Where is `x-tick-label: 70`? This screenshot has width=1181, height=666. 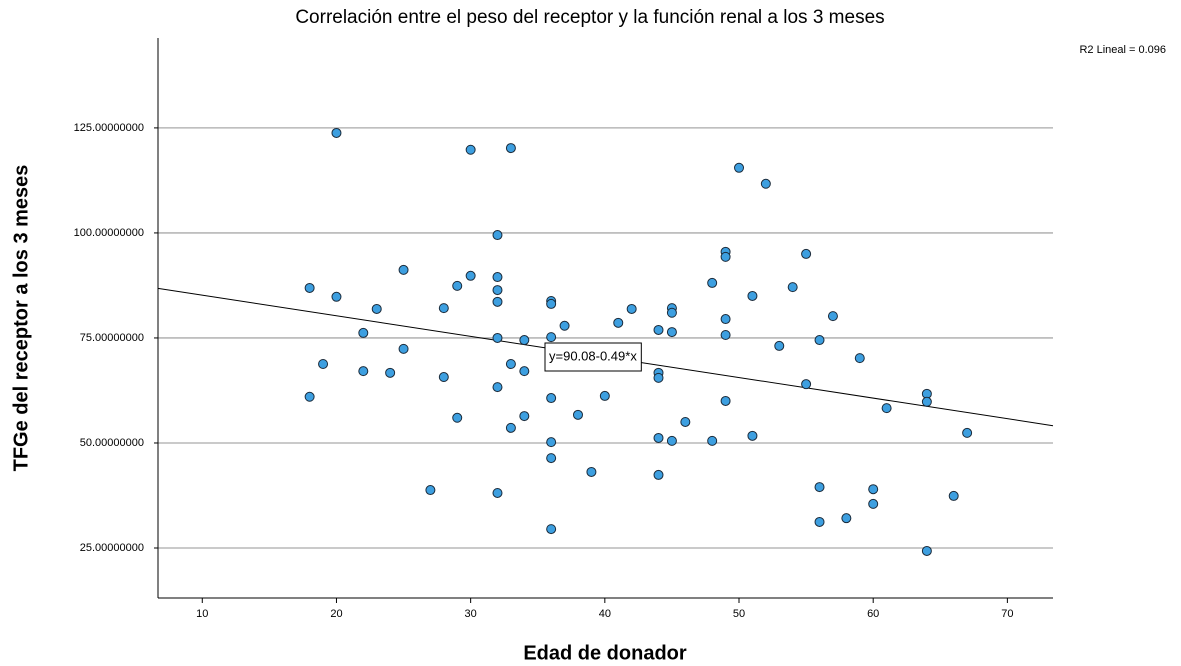 x-tick-label: 70 is located at coordinates (1007, 614).